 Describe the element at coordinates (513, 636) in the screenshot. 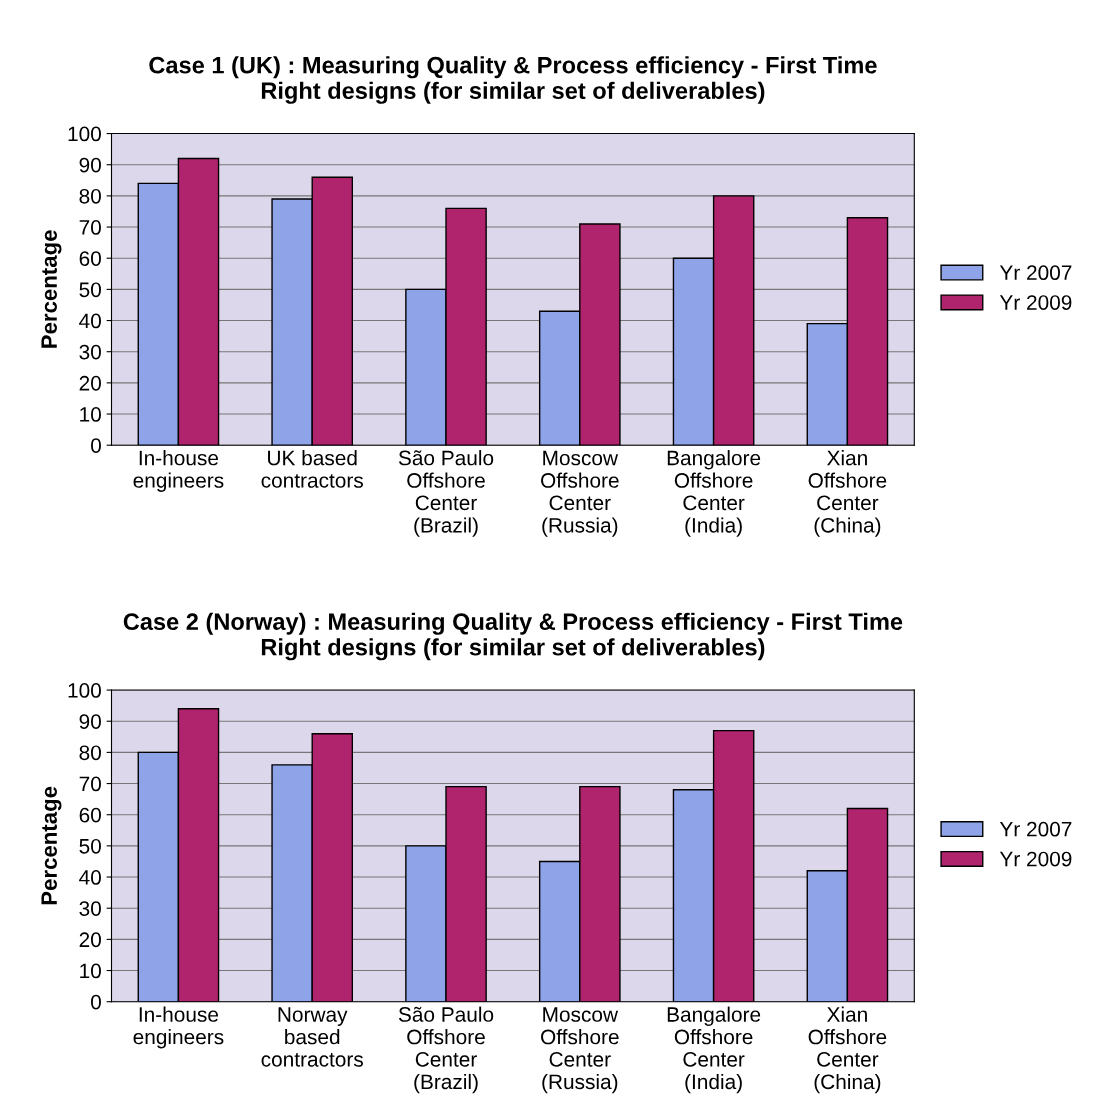

I see `chart-title: Case 2 (Norway) : Measuring Quality & Process efficiency - First Time Right designs (for similar set of deliverables)` at that location.